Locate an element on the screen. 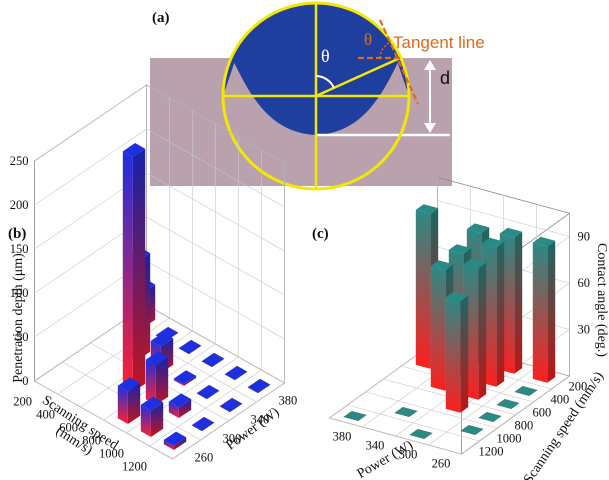  panel-c-j-tick: 200 is located at coordinates (578, 387).